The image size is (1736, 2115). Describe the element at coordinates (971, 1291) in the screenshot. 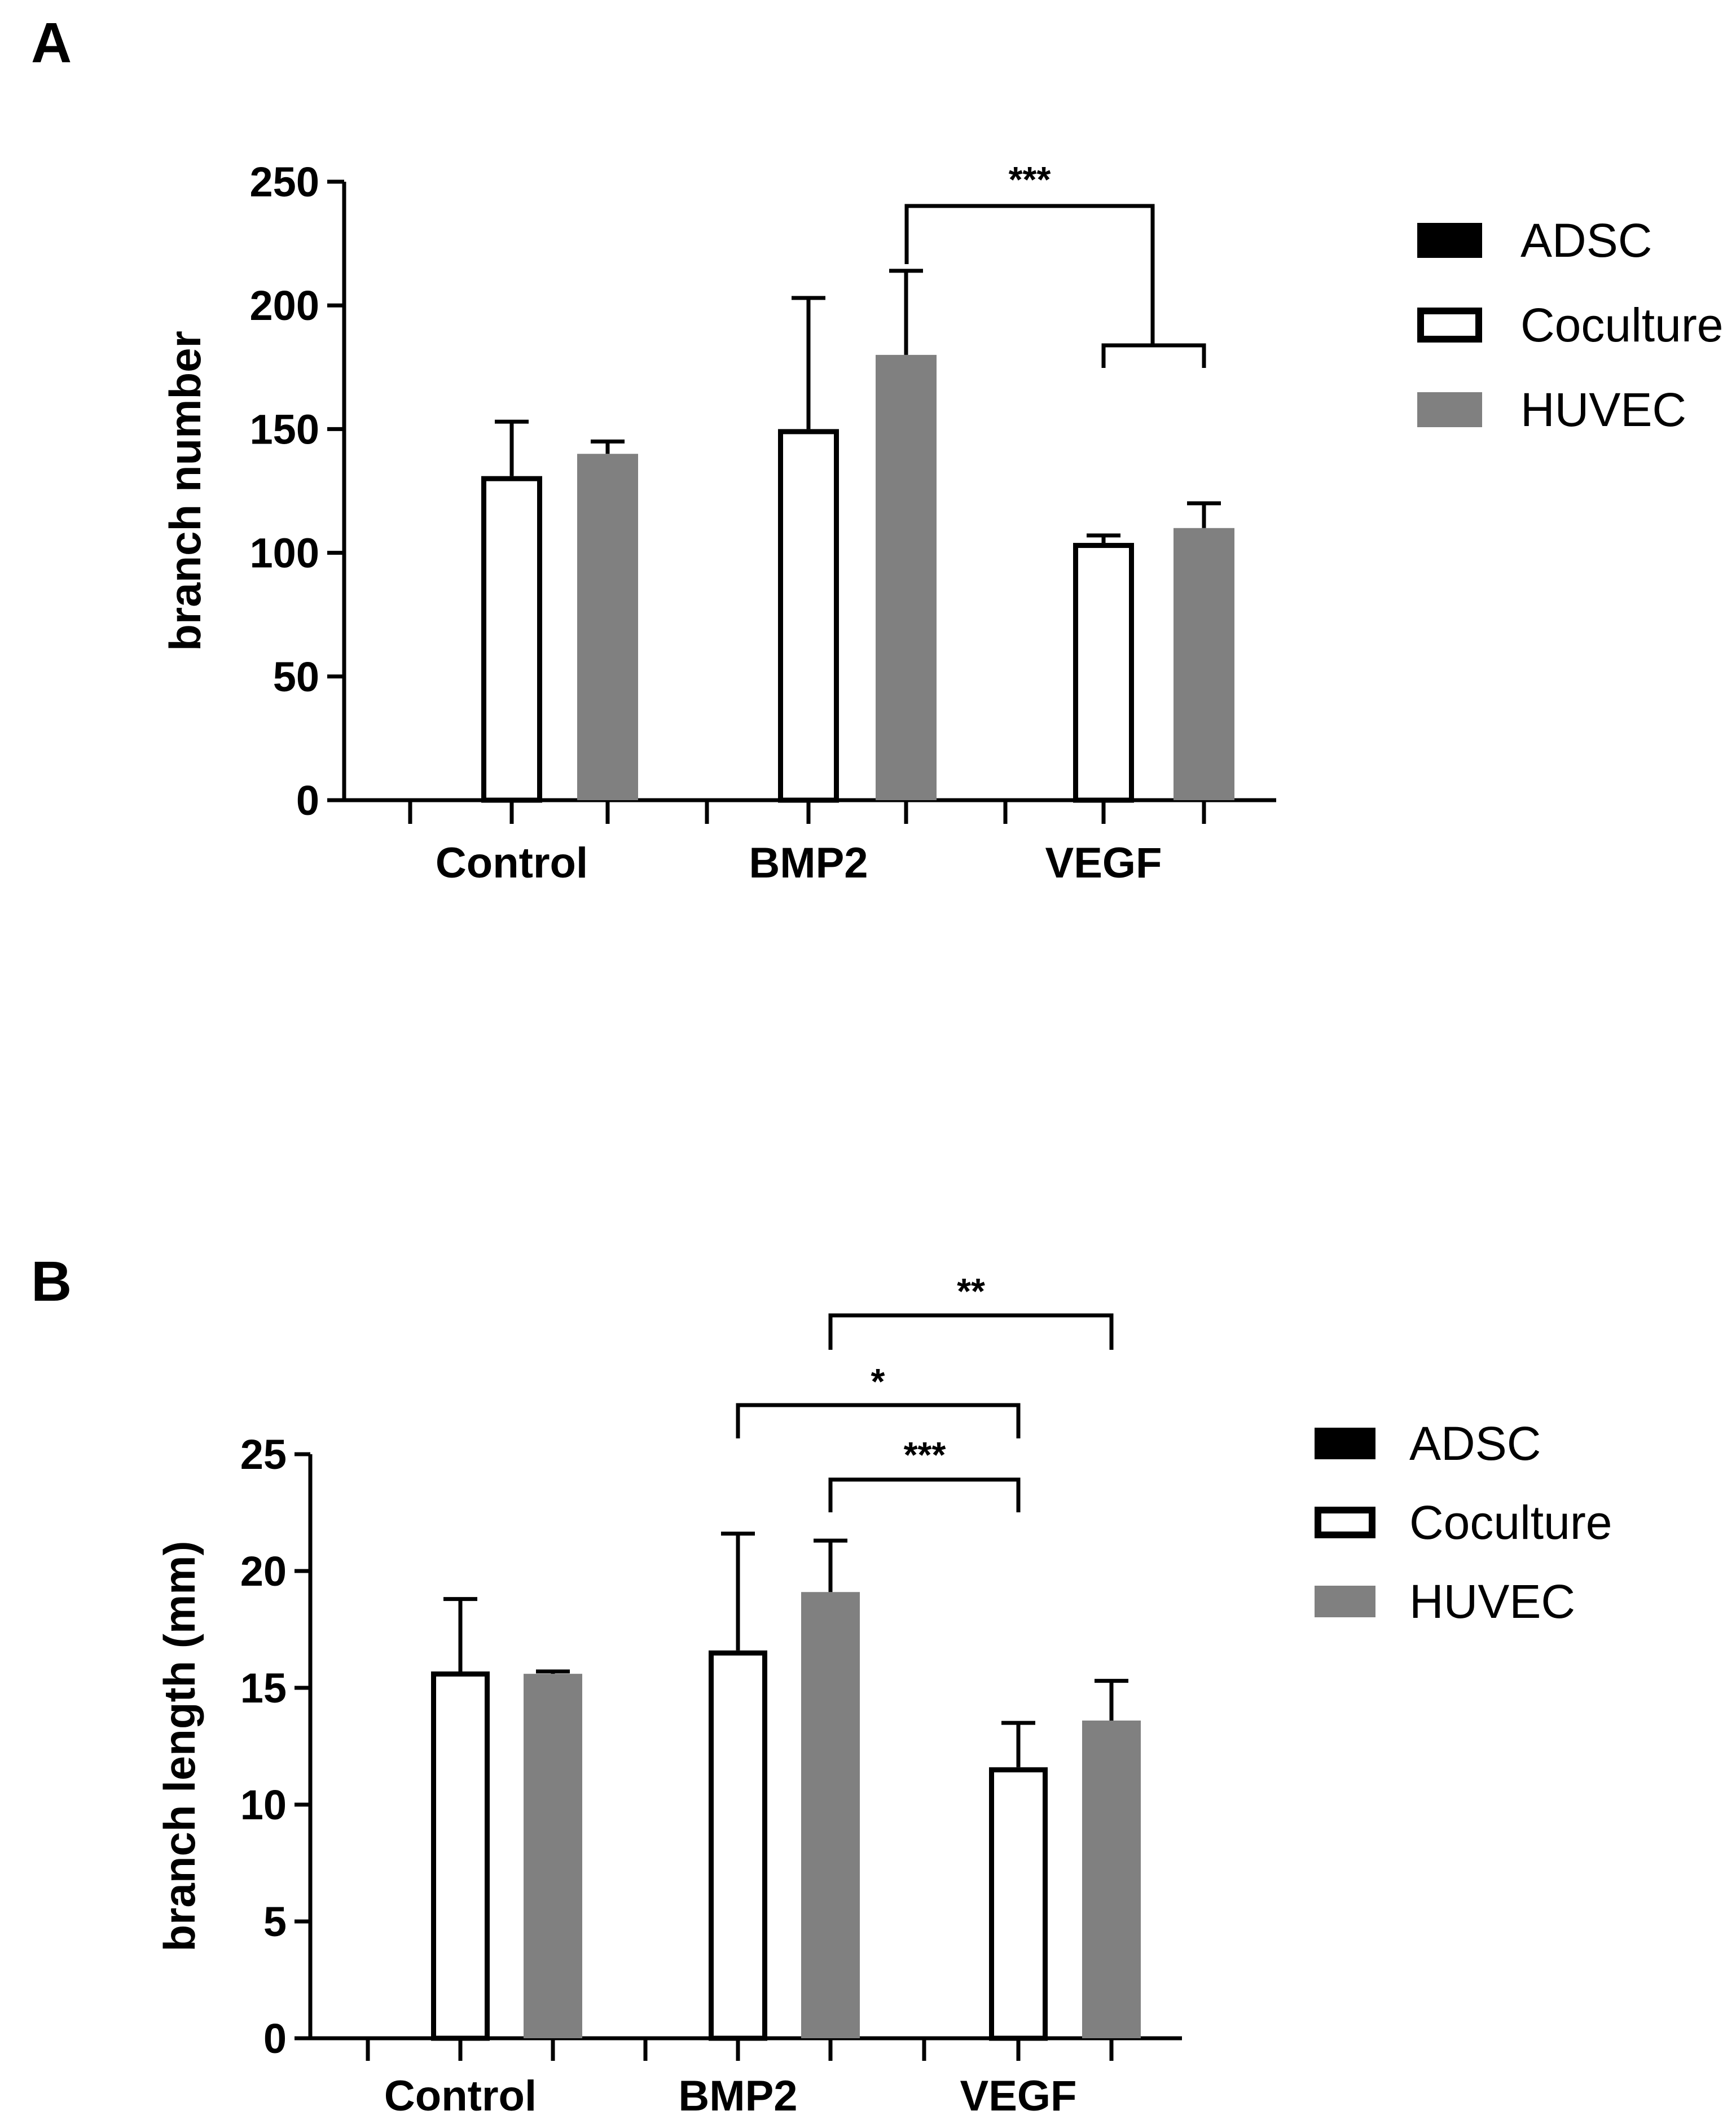

I see `significance-label: **` at that location.